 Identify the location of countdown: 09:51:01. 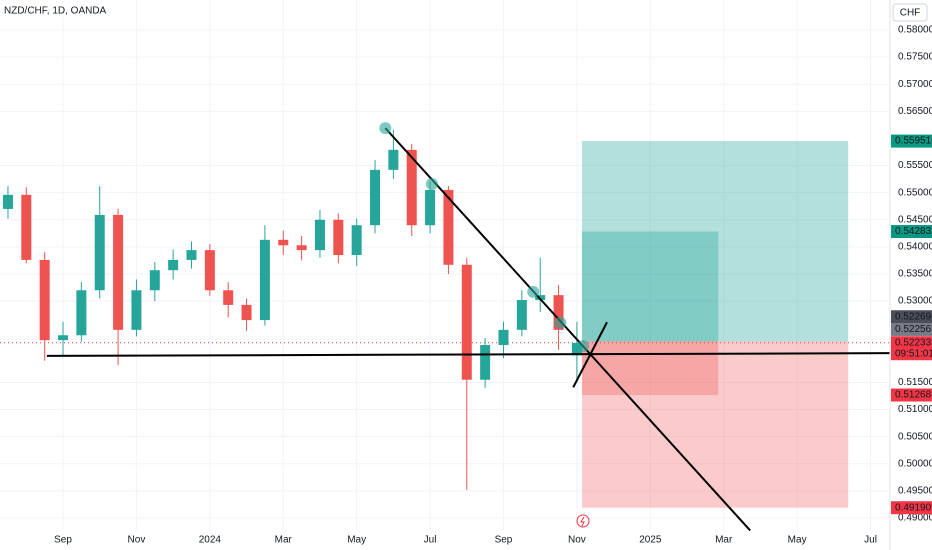
(913, 353).